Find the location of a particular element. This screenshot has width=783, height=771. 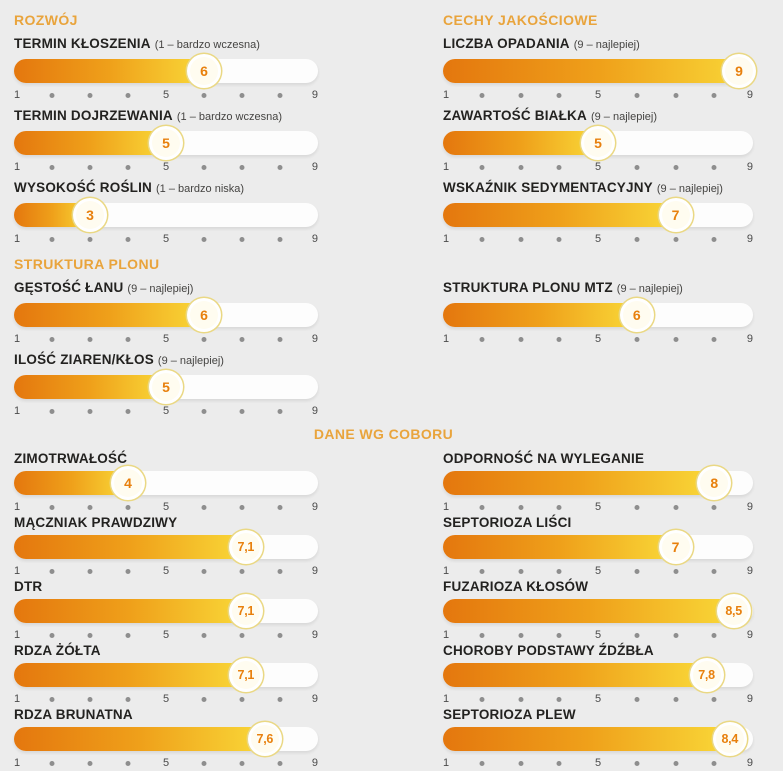

trait-module: SEPTORIOZA PLEW 8,4 1 5 9 is located at coordinates (598, 738).